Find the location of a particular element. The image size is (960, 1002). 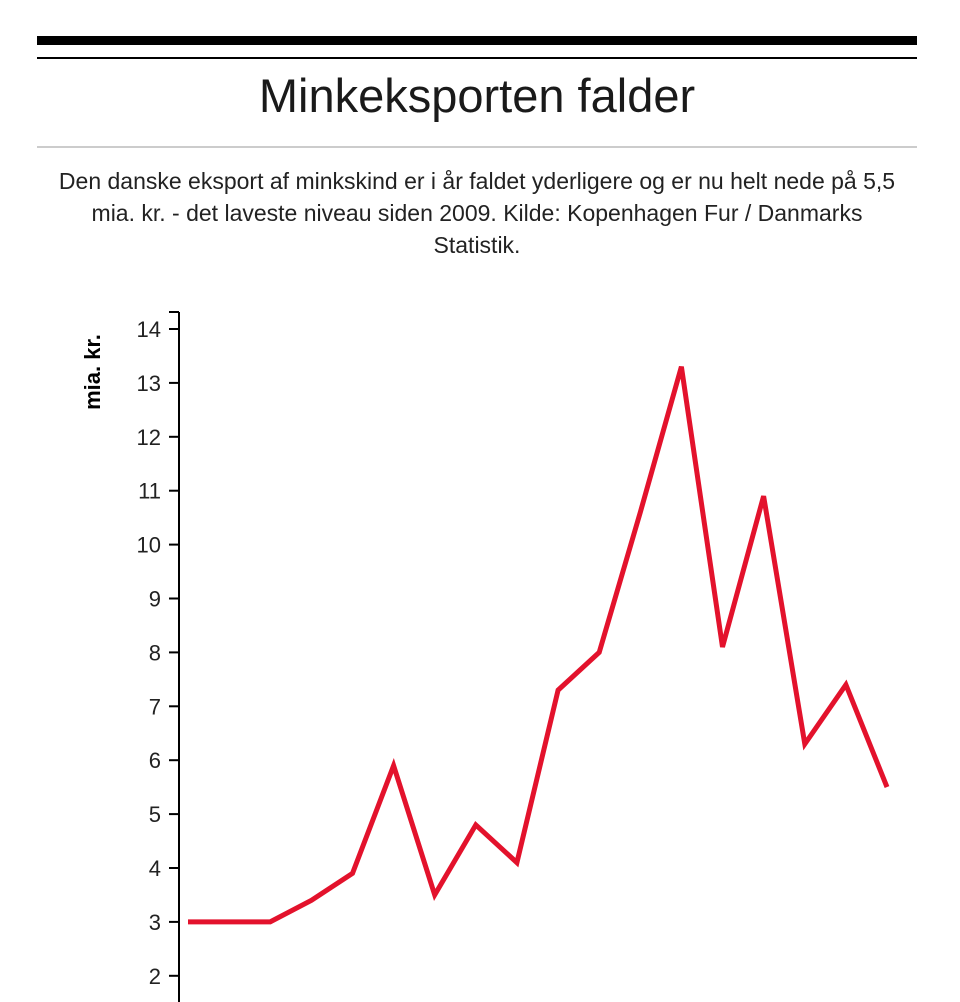

y-tick-label: 9 is located at coordinates (155, 599).